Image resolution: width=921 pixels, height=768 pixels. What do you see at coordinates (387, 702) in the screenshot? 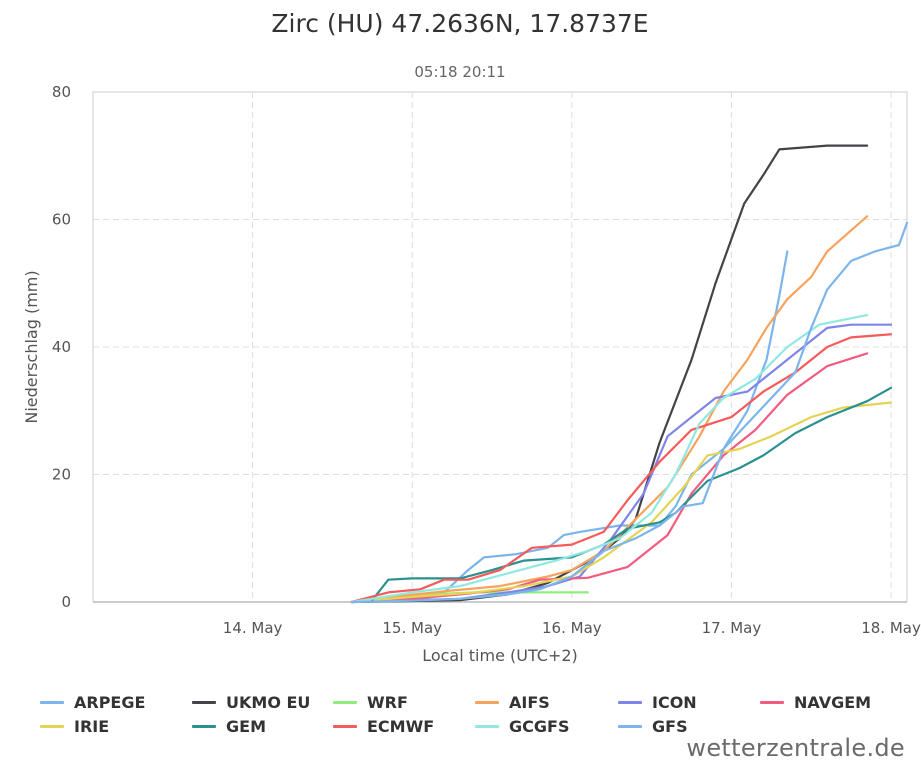
I see `legend-label-wrf: WRF` at bounding box center [387, 702].